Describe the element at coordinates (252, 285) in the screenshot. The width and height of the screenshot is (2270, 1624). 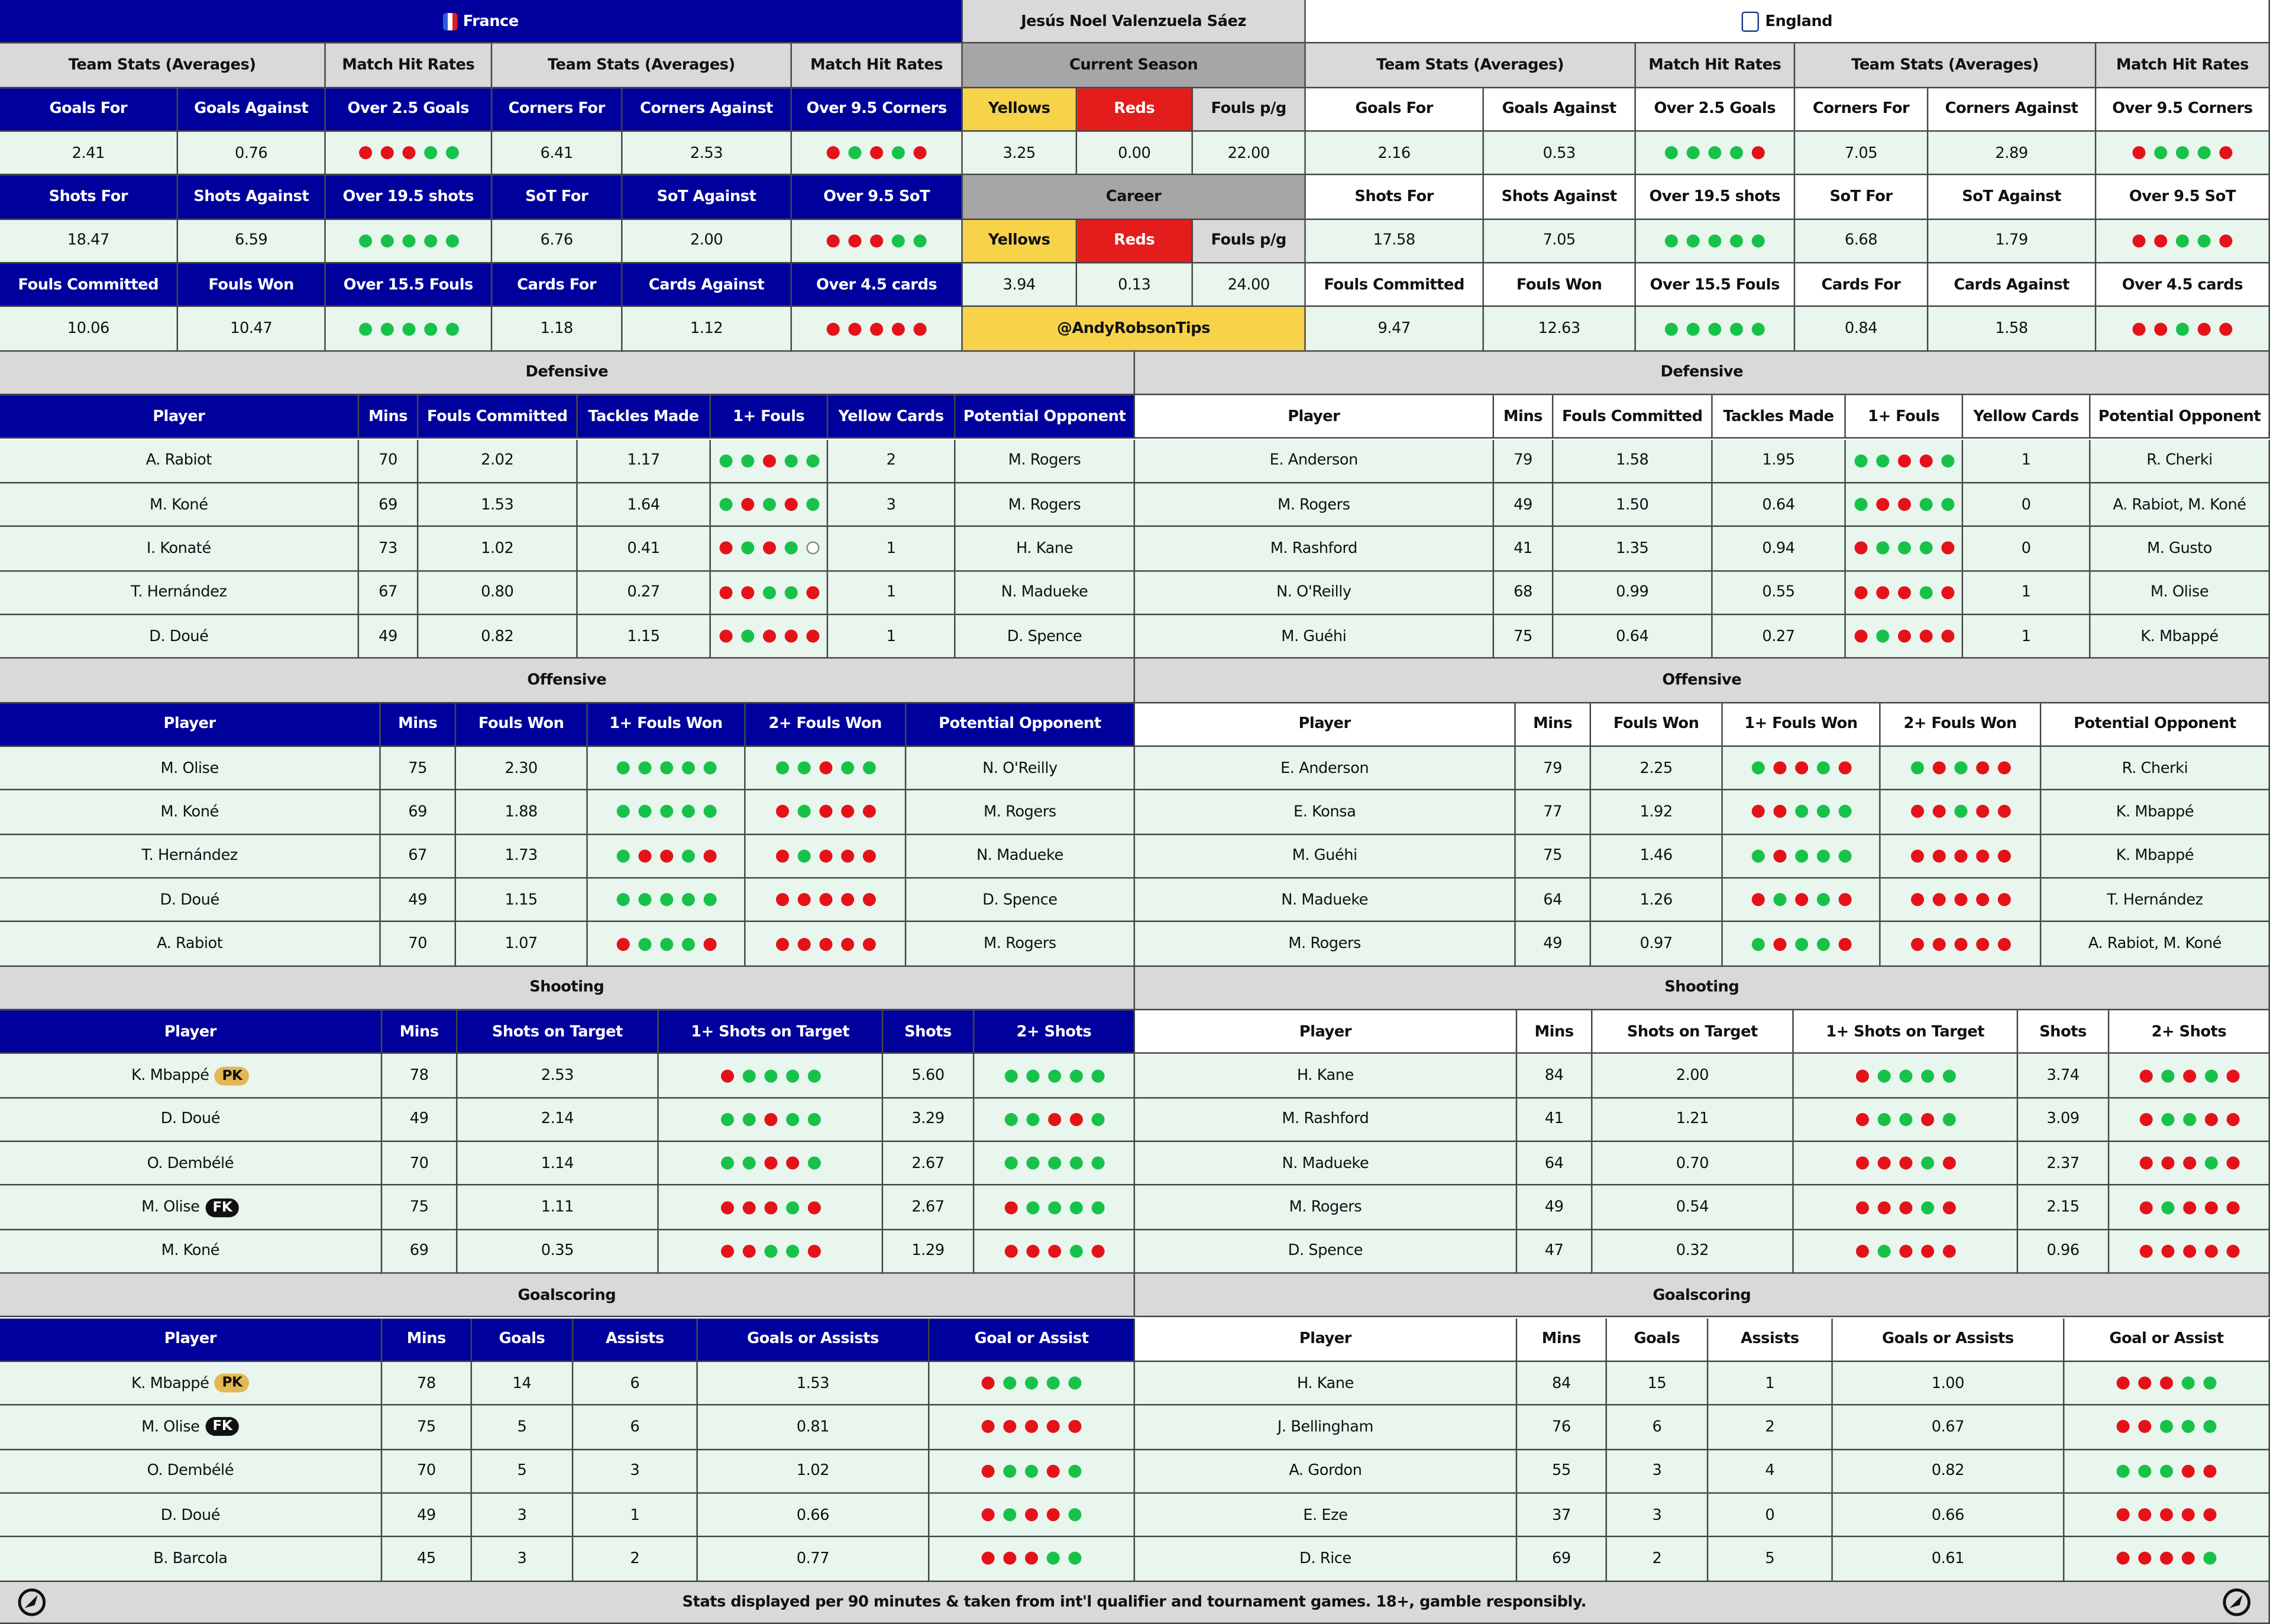
I see `stat-label: Fouls Won` at that location.